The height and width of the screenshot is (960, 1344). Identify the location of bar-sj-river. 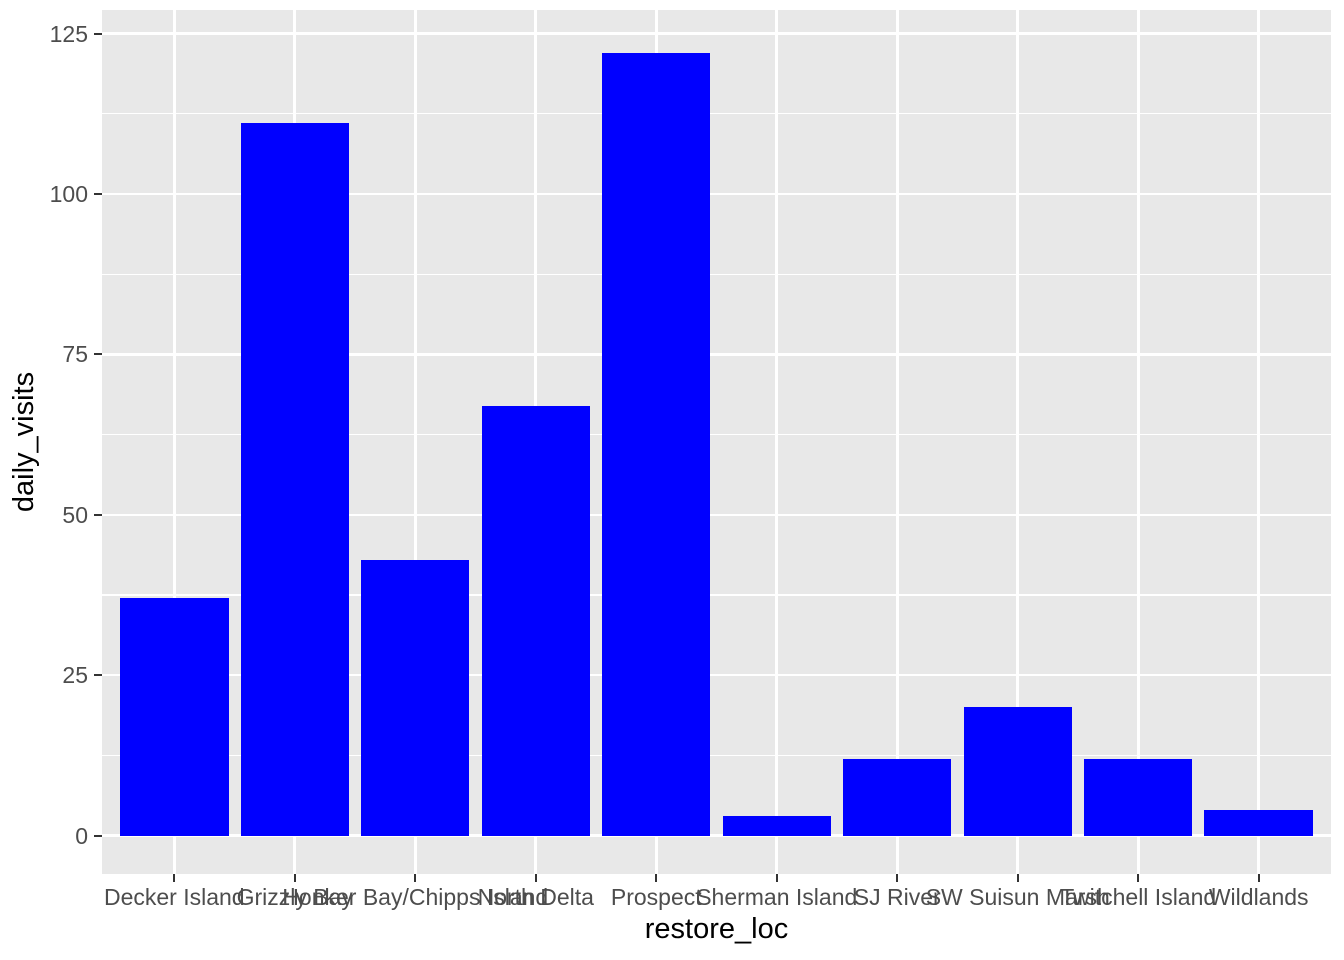
(897, 797).